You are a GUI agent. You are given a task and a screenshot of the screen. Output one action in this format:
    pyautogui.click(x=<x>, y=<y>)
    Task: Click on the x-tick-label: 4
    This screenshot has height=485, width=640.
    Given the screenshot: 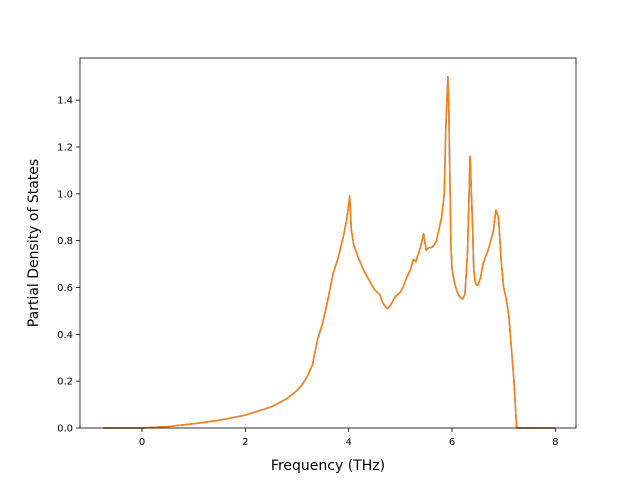 What is the action you would take?
    pyautogui.click(x=348, y=442)
    